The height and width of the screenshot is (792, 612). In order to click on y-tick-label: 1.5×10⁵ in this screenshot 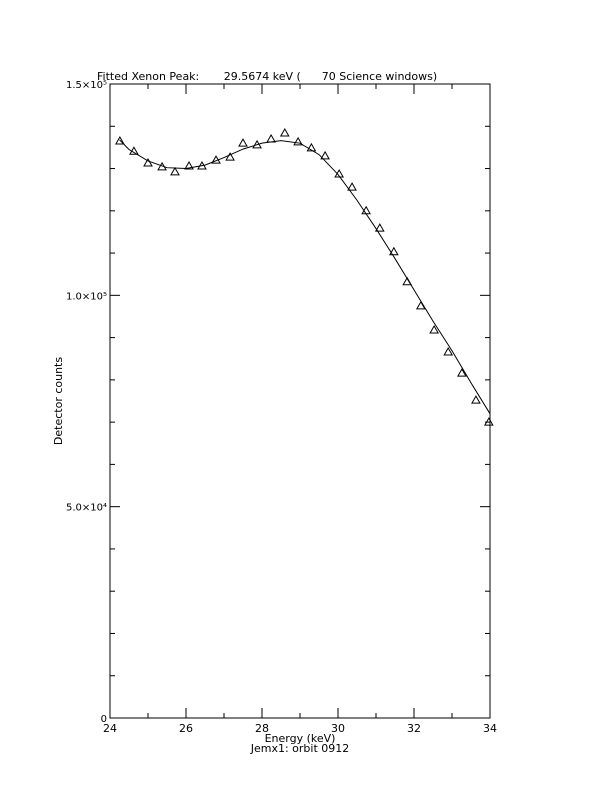, I will do `click(86, 85)`.